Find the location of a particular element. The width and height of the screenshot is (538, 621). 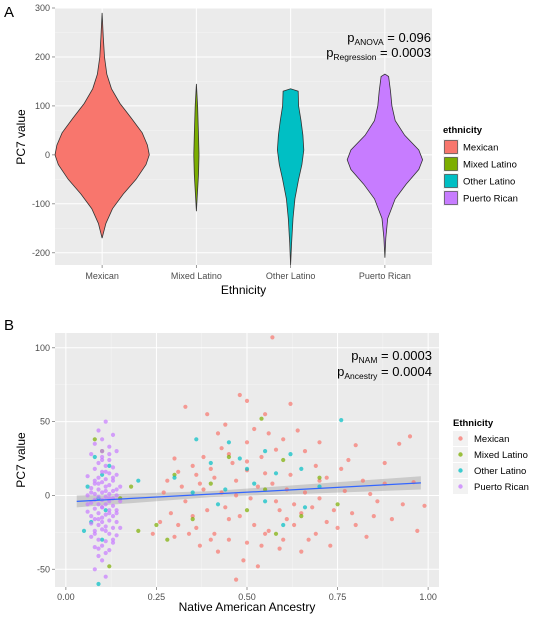

panel-b-x-tick-label: 0.50 is located at coordinates (247, 597).